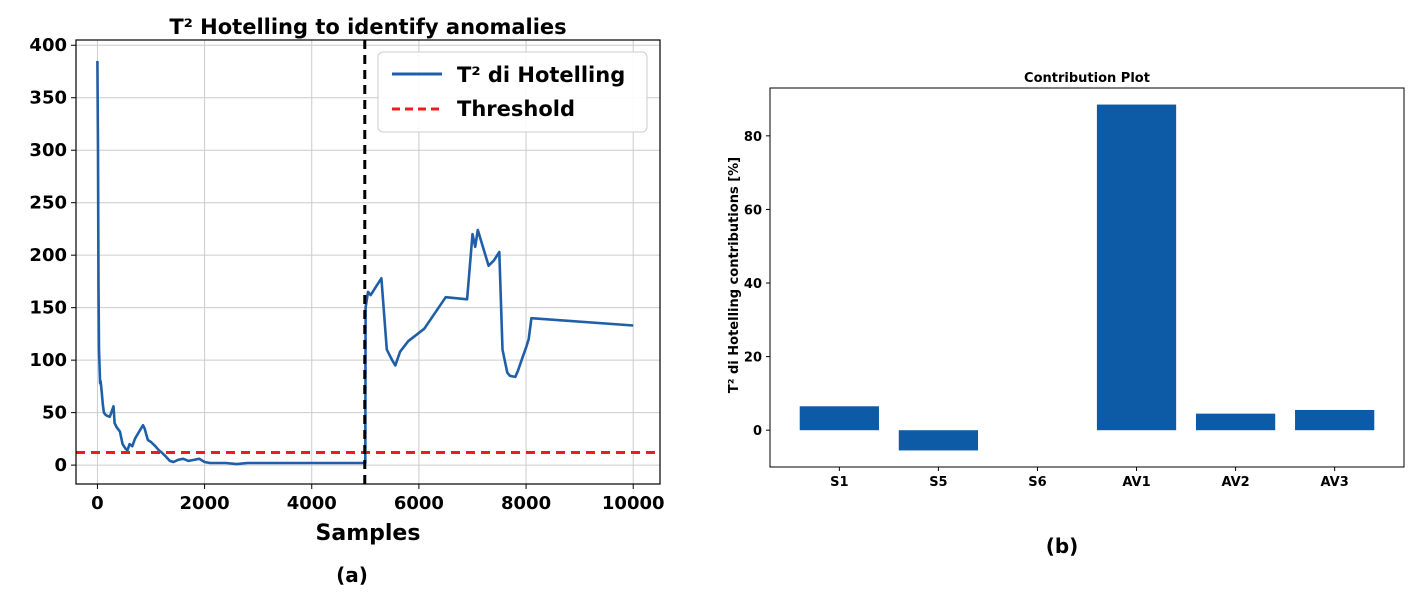 Image resolution: width=1416 pixels, height=599 pixels. I want to click on chart-b-x-ticks: S1 S5 S6 AV1 AV2 AV3, so click(1089, 478).